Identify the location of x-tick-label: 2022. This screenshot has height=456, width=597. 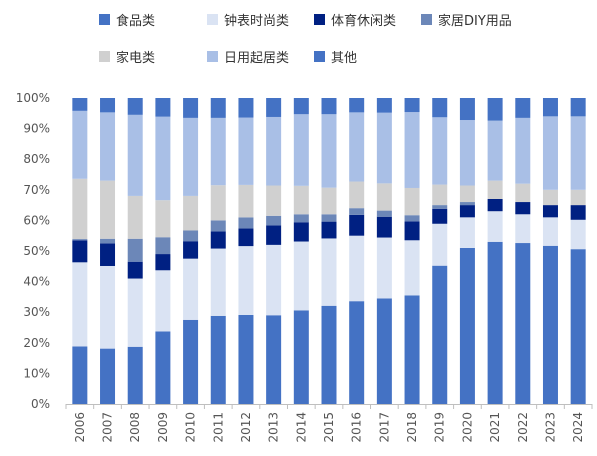
(523, 427).